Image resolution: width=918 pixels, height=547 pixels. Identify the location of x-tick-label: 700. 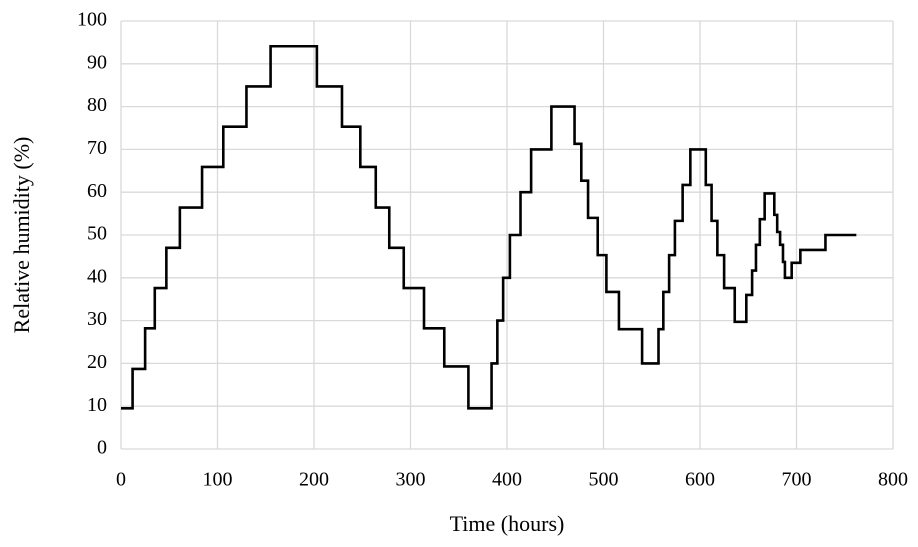
(797, 480).